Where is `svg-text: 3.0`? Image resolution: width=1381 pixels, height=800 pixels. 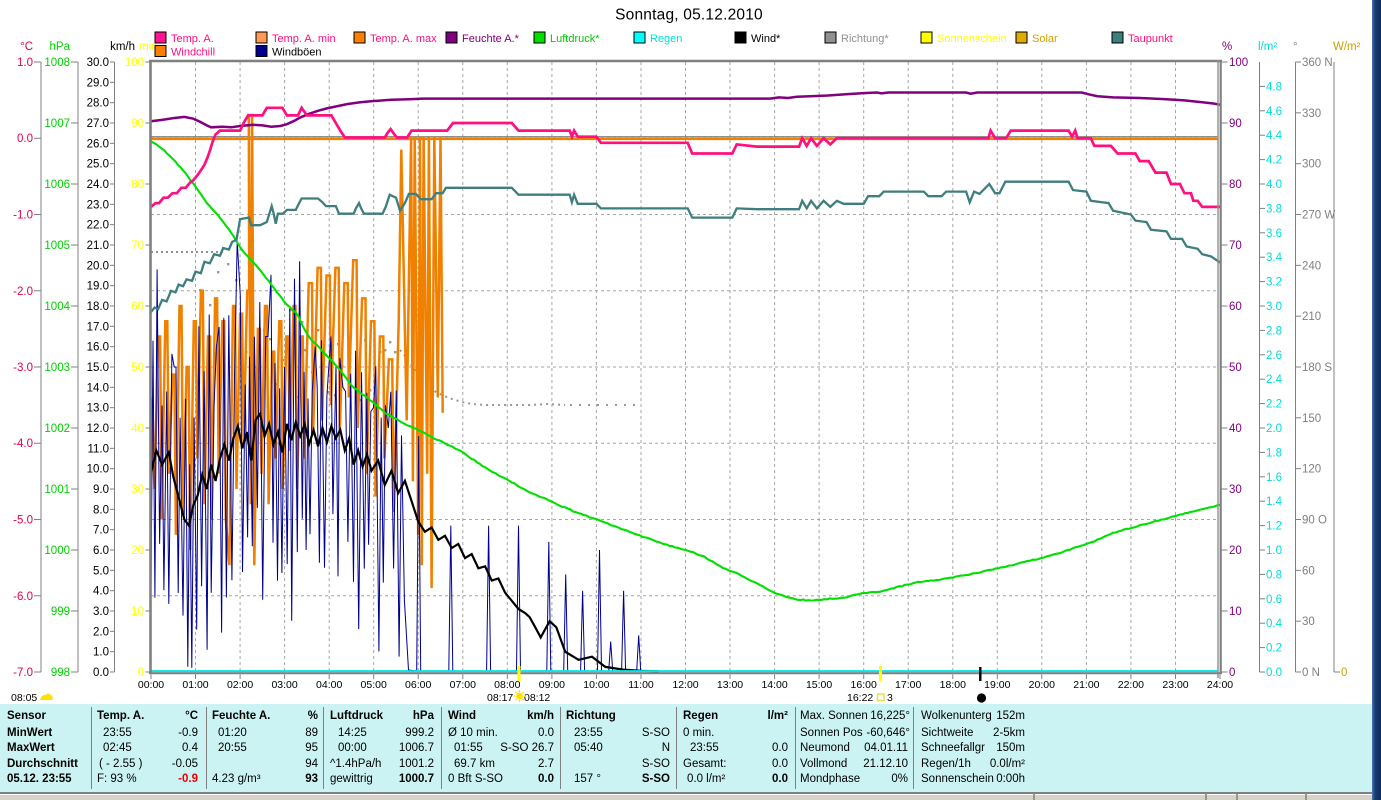
svg-text: 3.0 is located at coordinates (1274, 307).